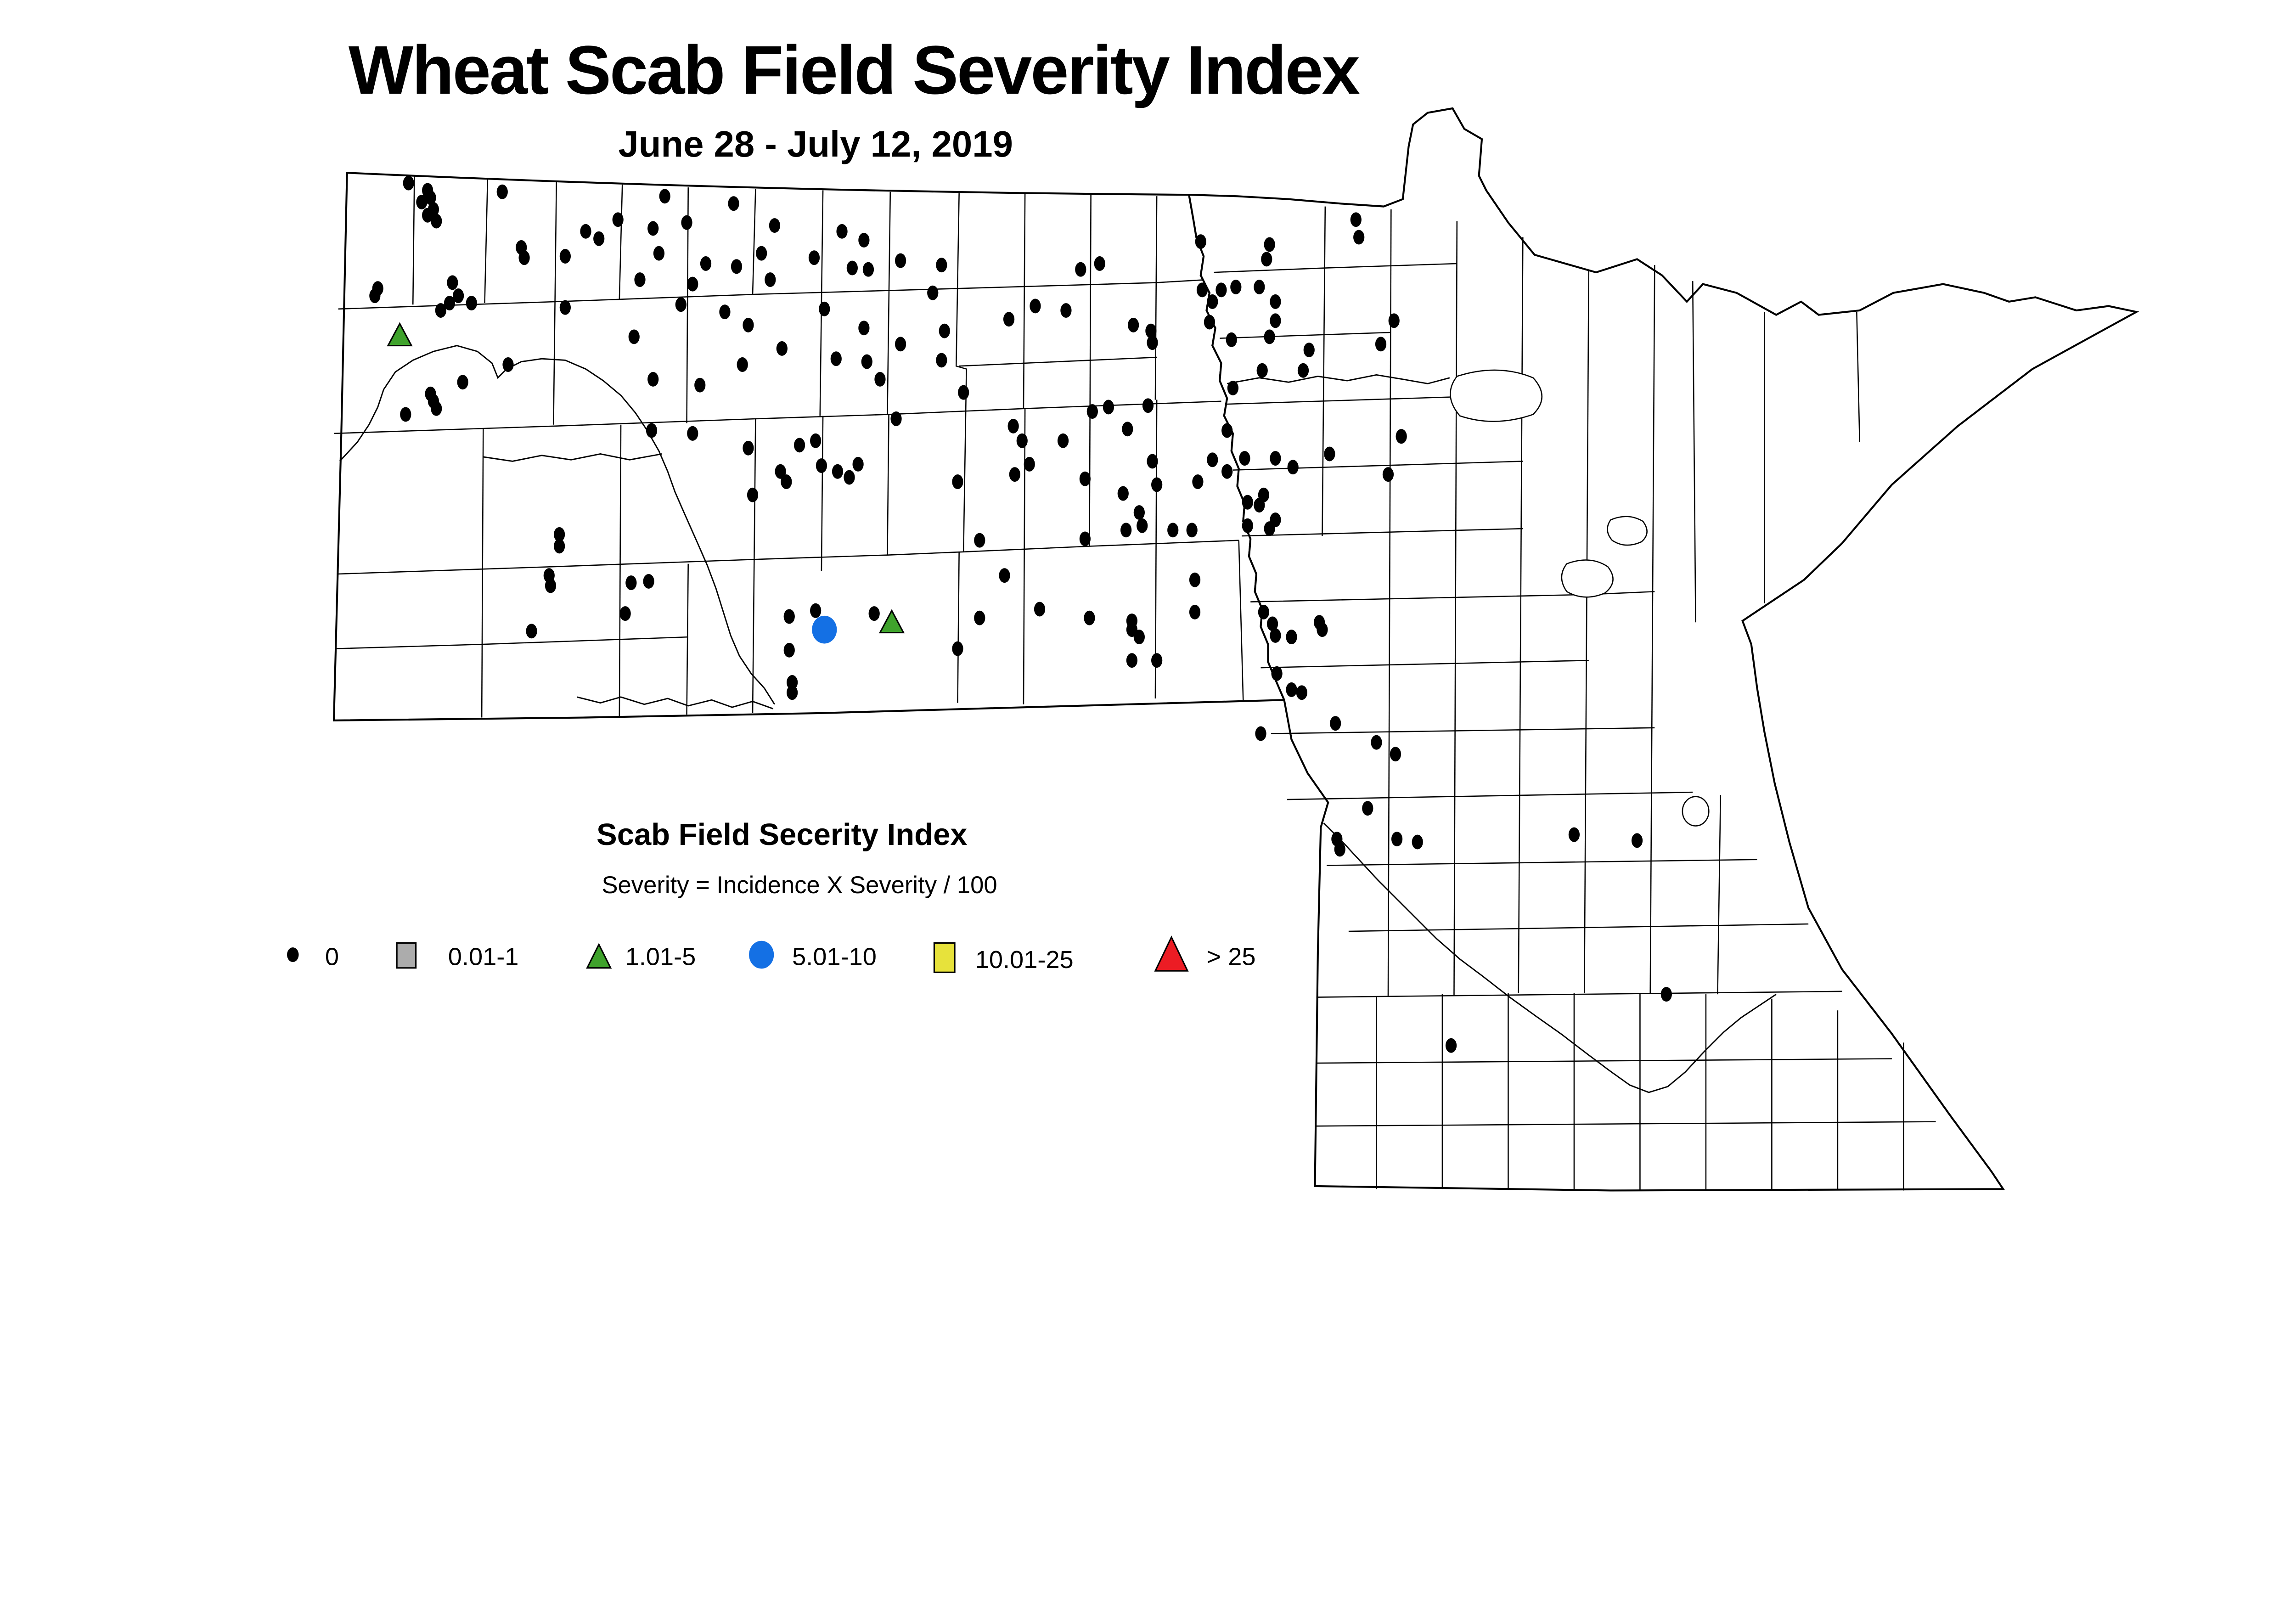  I want to click on legend-marker-0-icon, so click(293, 955).